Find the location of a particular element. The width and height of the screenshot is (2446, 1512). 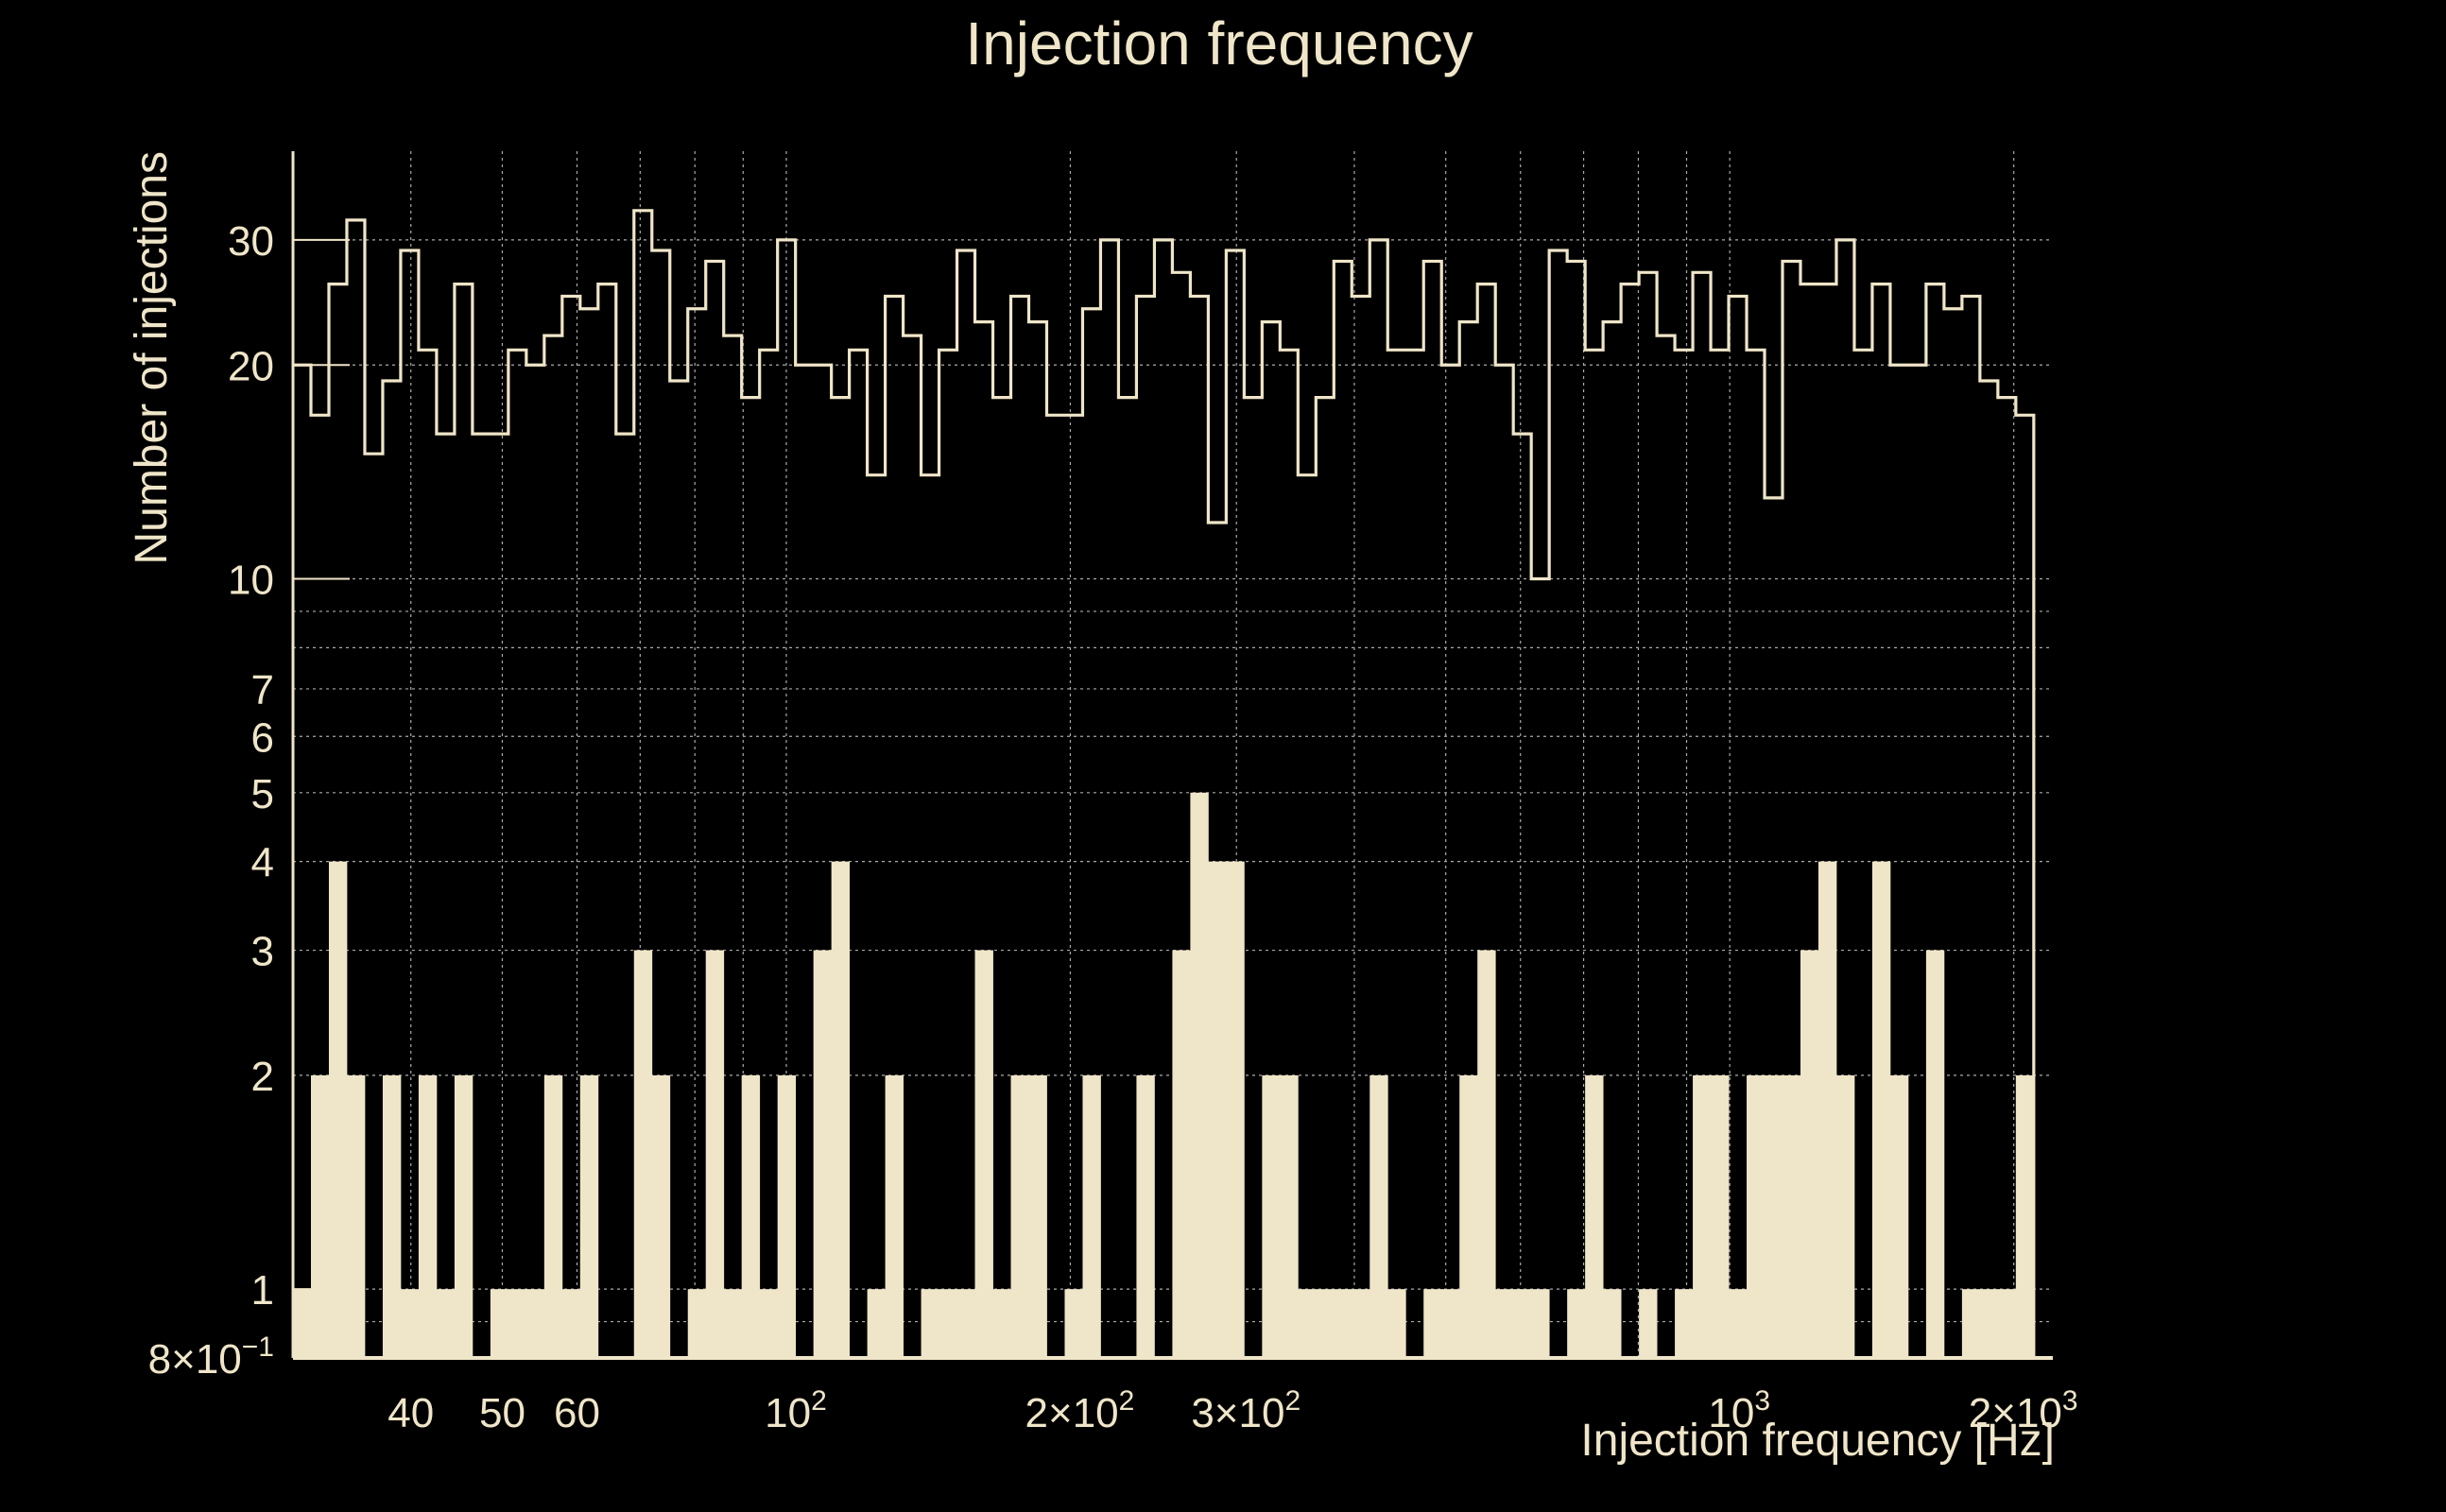

x-tick-label-2: 60 is located at coordinates (577, 1413).